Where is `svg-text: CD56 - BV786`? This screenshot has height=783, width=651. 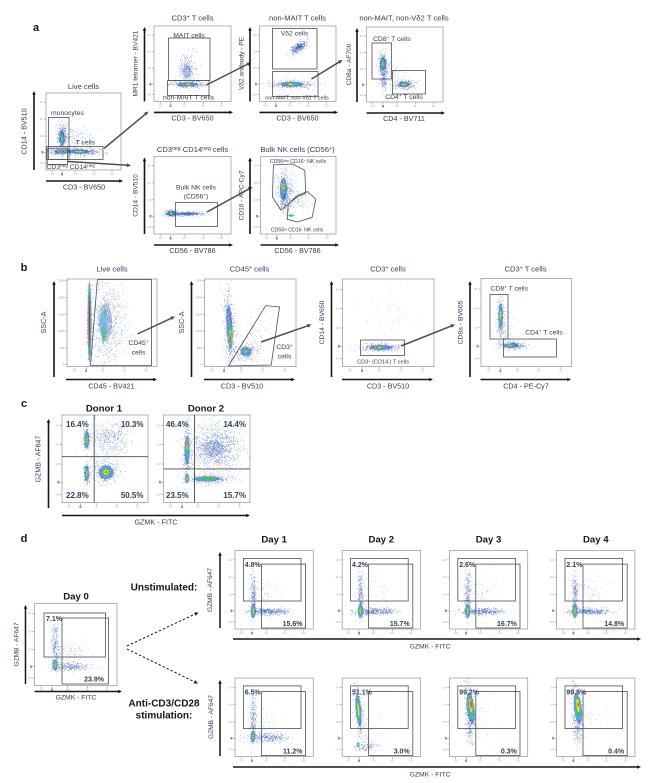
svg-text: CD56 - BV786 is located at coordinates (297, 250).